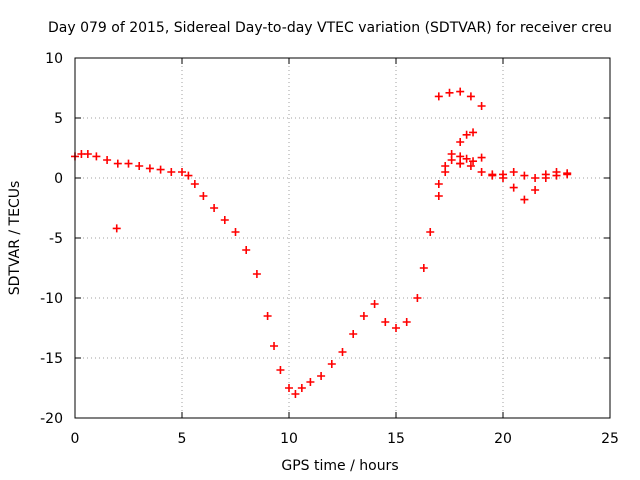 Image resolution: width=640 pixels, height=480 pixels. I want to click on x-tick-label: 15, so click(396, 439).